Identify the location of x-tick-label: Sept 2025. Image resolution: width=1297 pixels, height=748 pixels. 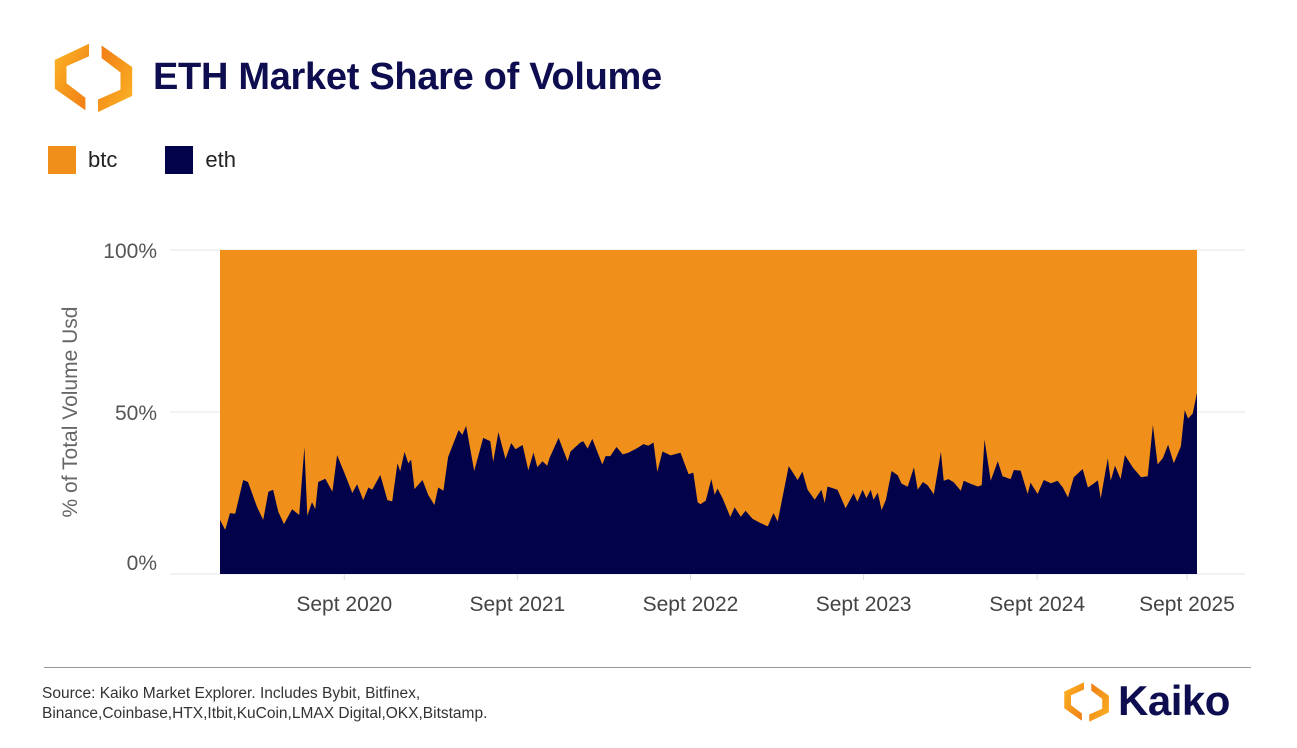
(1187, 604).